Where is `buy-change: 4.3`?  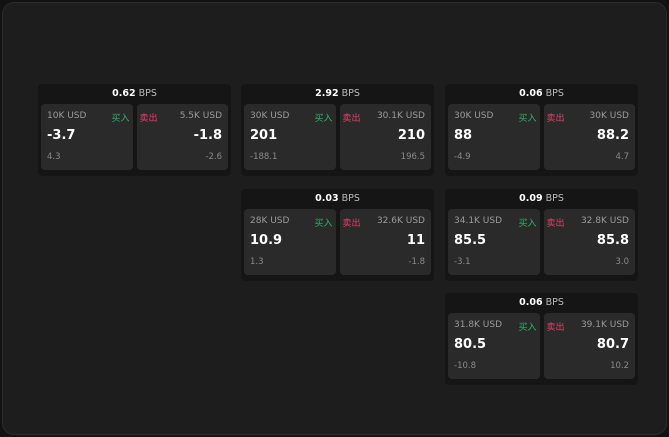 buy-change: 4.3 is located at coordinates (54, 157).